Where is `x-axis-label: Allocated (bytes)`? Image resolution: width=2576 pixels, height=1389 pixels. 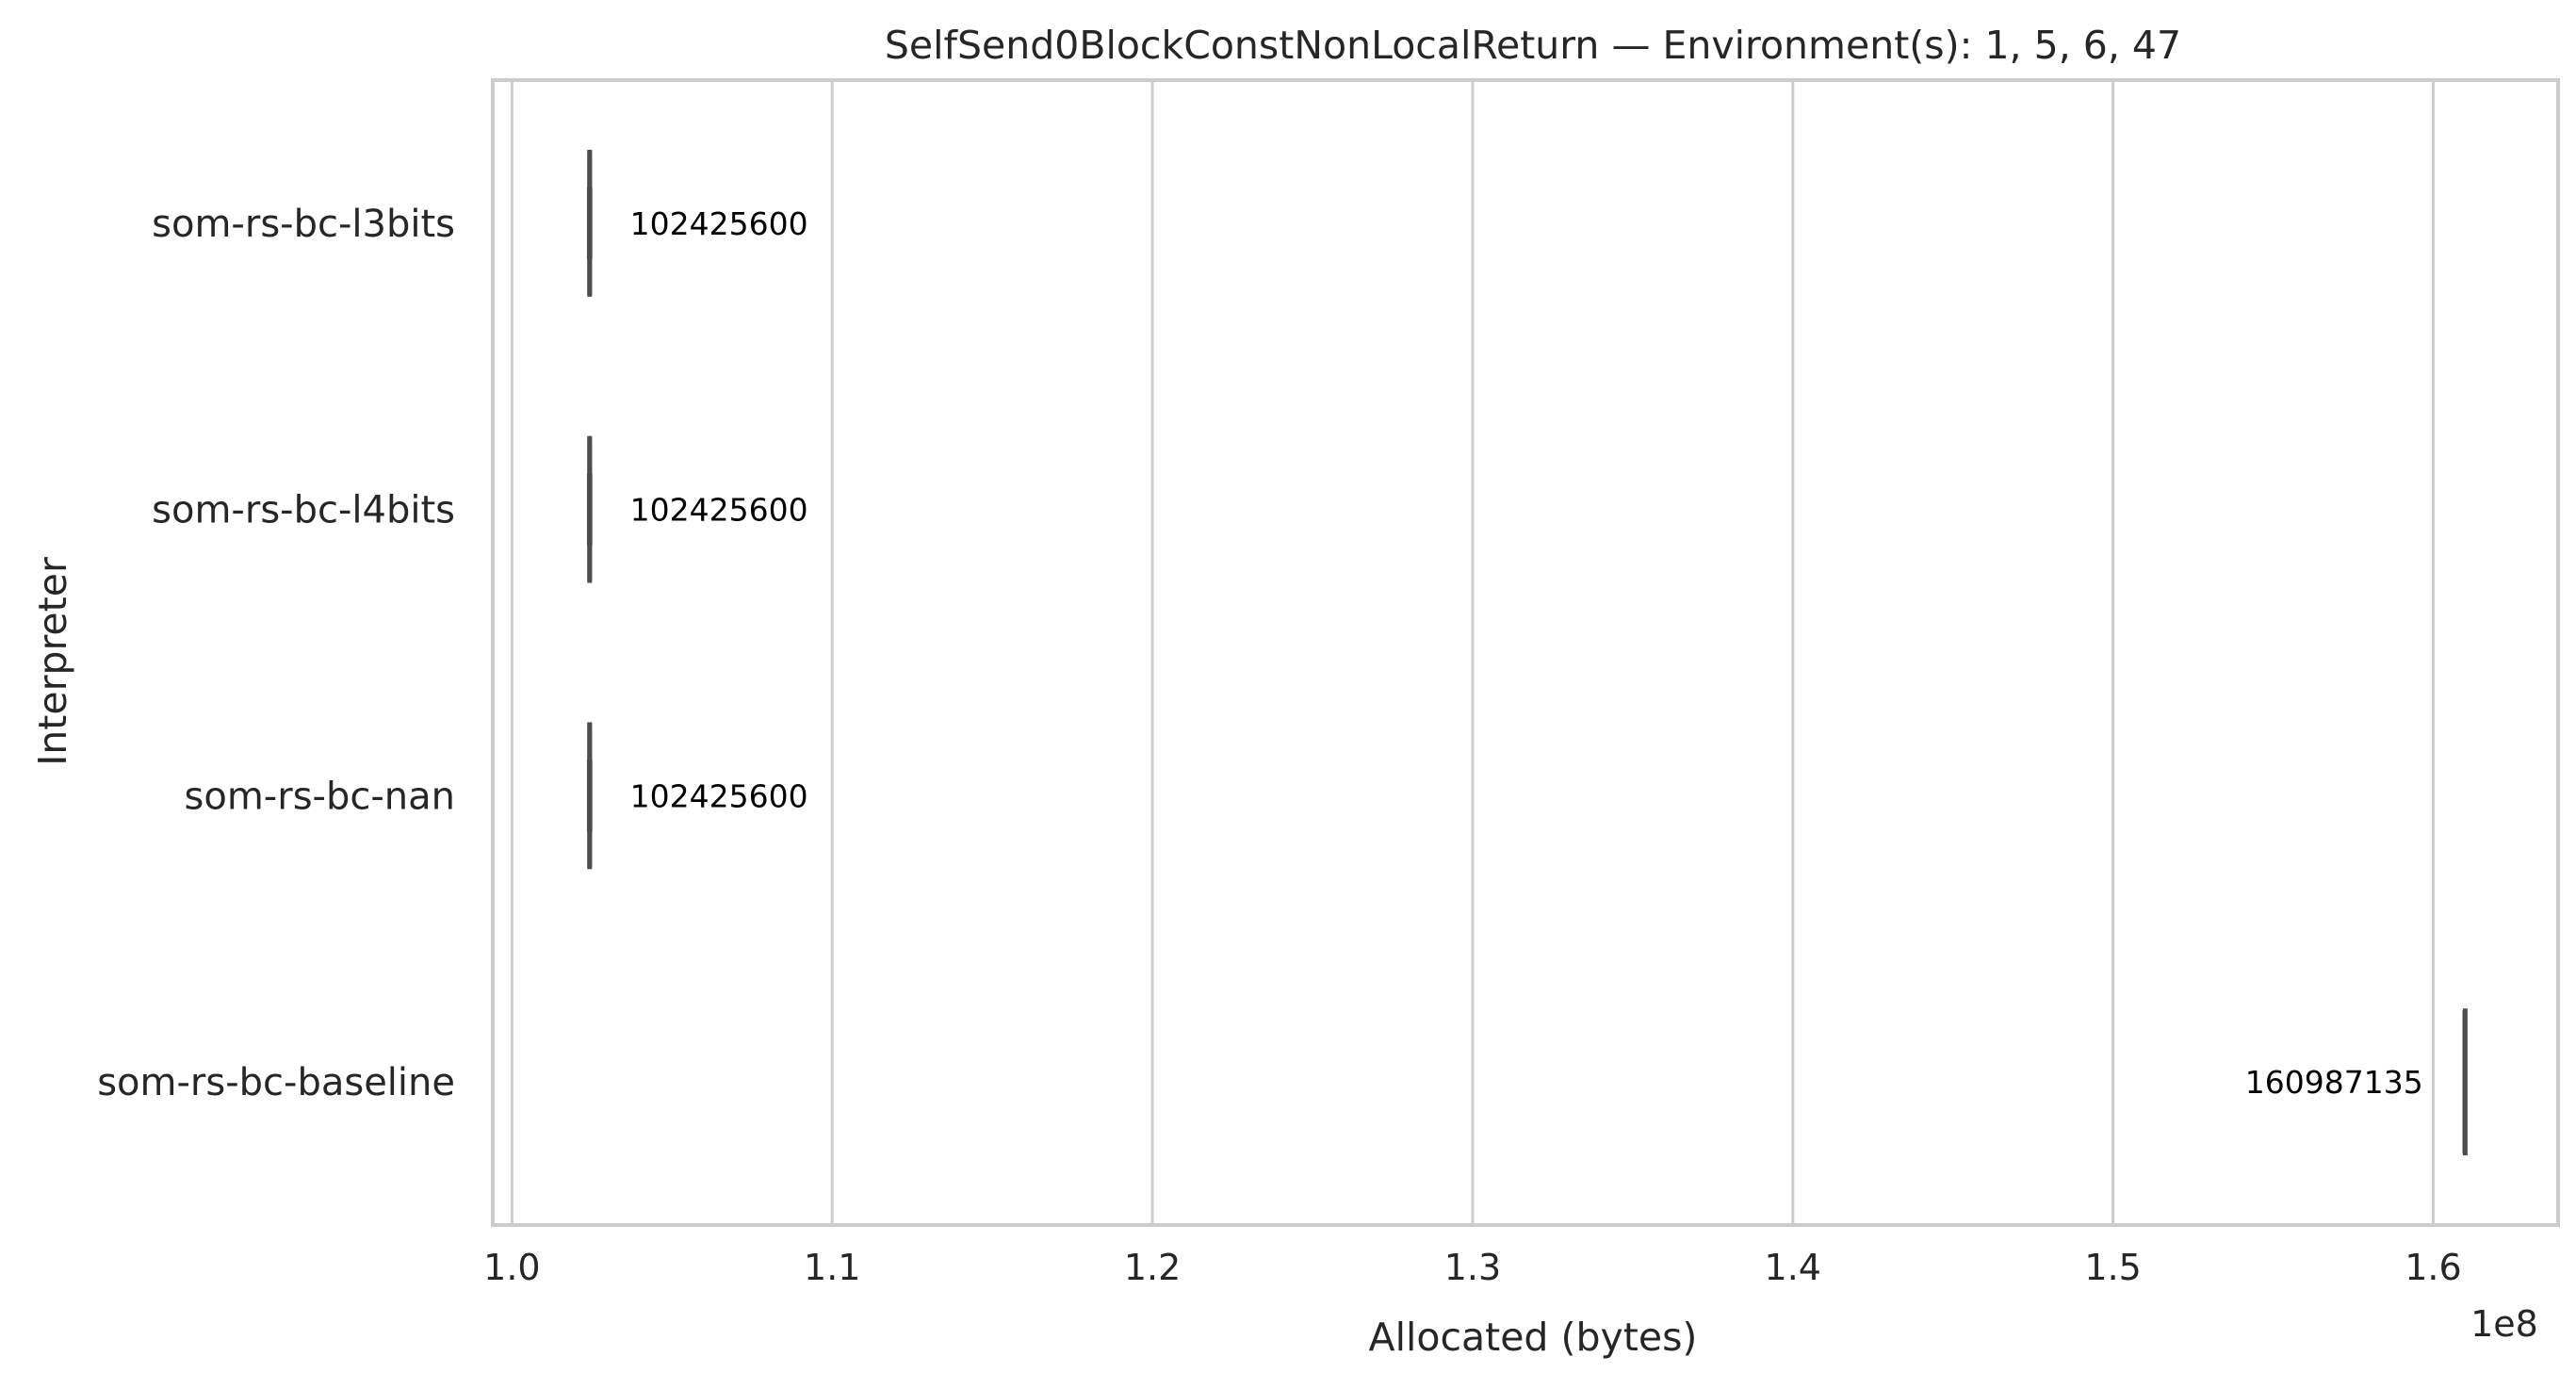 x-axis-label: Allocated (bytes) is located at coordinates (1533, 1337).